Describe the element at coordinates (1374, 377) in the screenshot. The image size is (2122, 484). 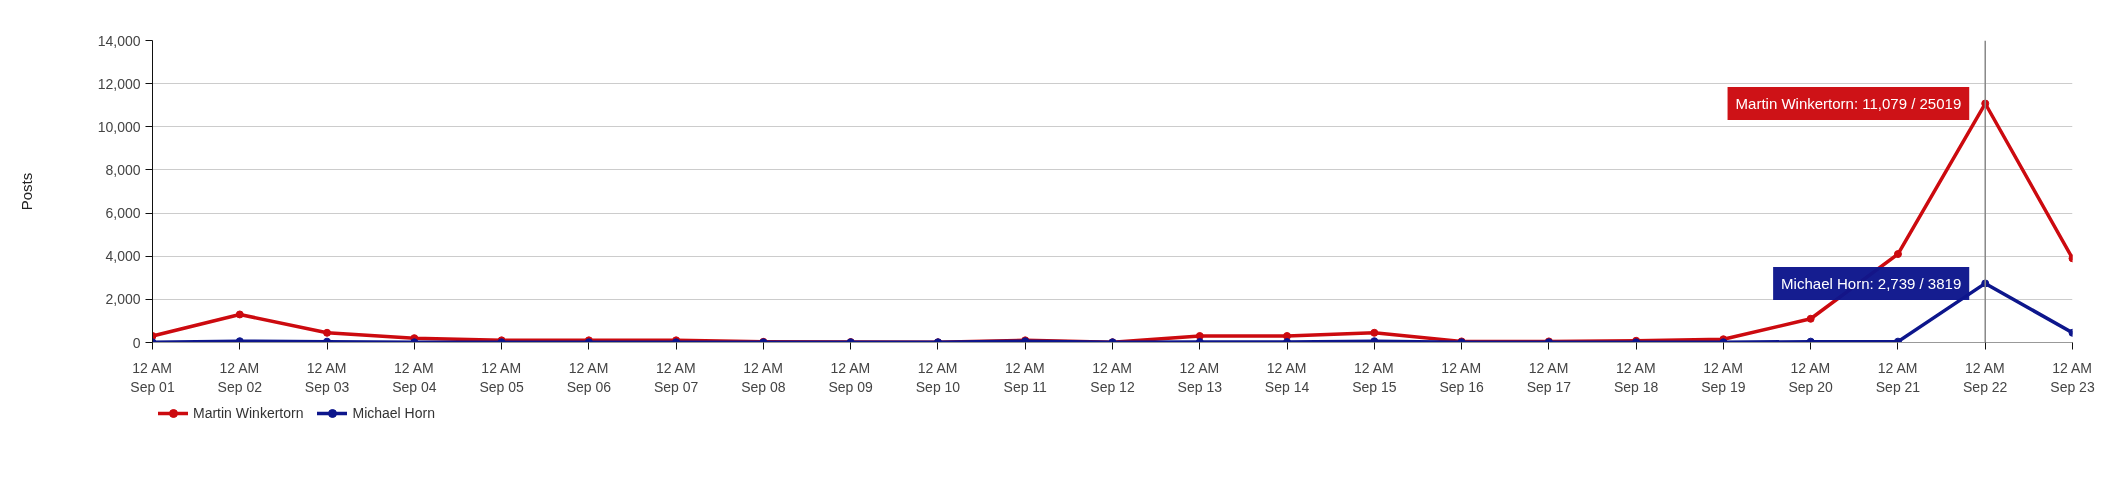
I see `x-tick-label: 12 AM Sep 15` at that location.